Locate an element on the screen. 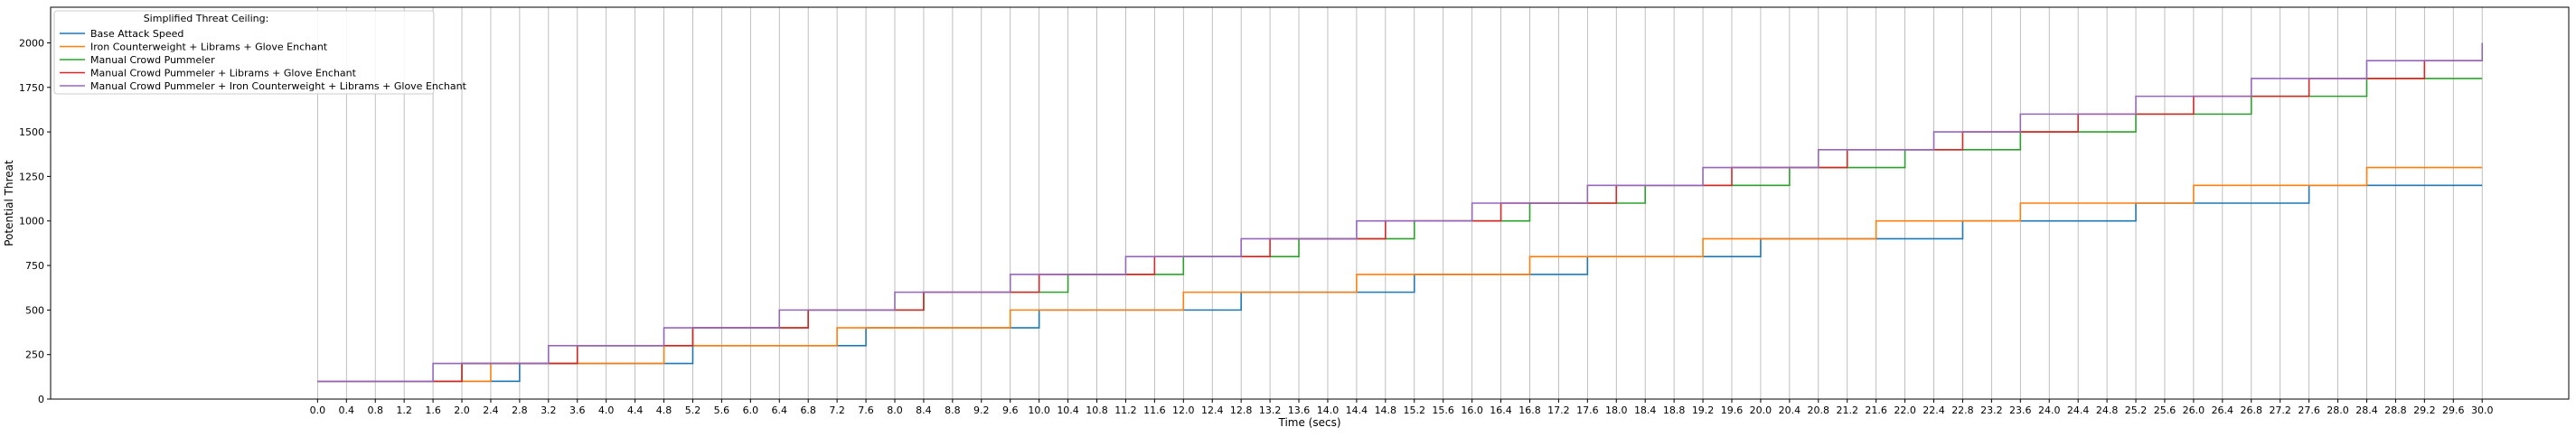 This screenshot has height=437, width=2576. x-tick-label: 27.6 is located at coordinates (2309, 410).